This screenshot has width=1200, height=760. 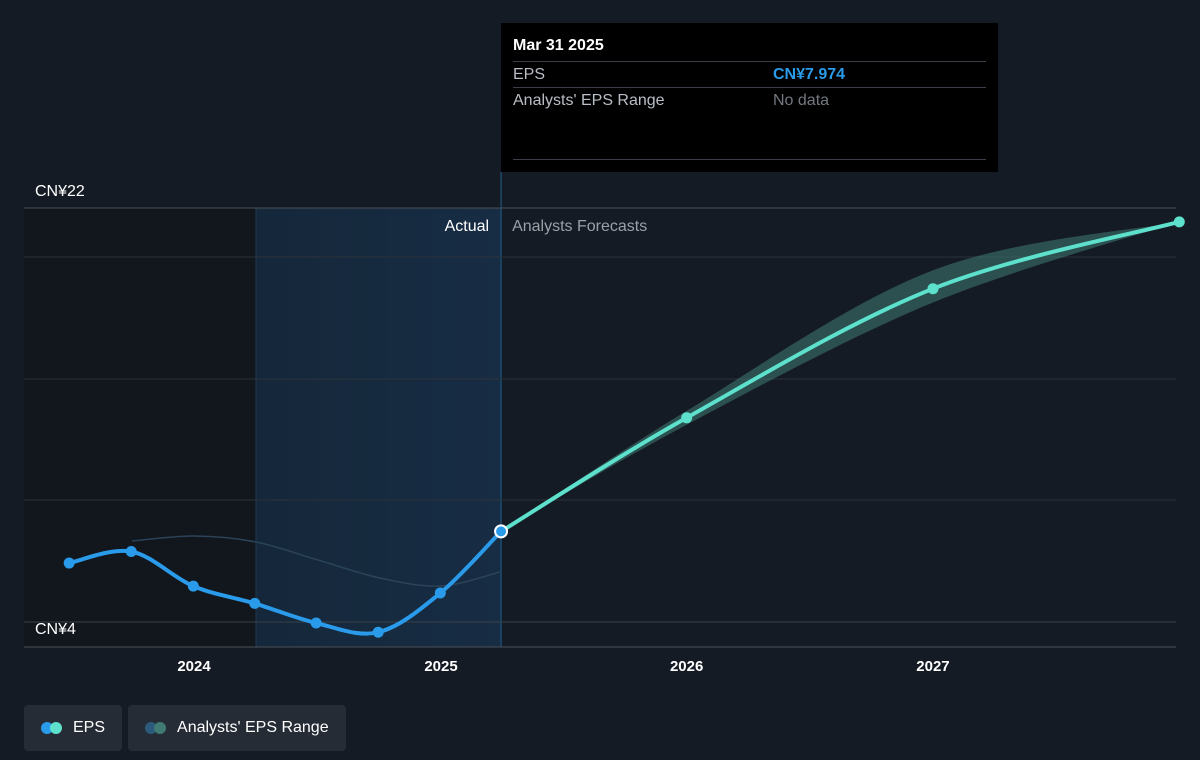 I want to click on tooltip-range-value: No data, so click(x=801, y=100).